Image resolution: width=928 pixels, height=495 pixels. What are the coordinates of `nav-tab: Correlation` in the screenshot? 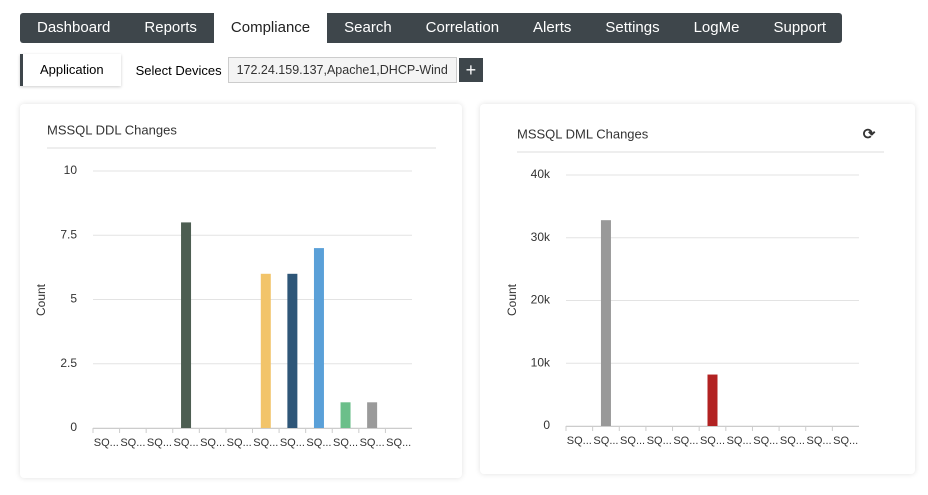 It's located at (462, 27).